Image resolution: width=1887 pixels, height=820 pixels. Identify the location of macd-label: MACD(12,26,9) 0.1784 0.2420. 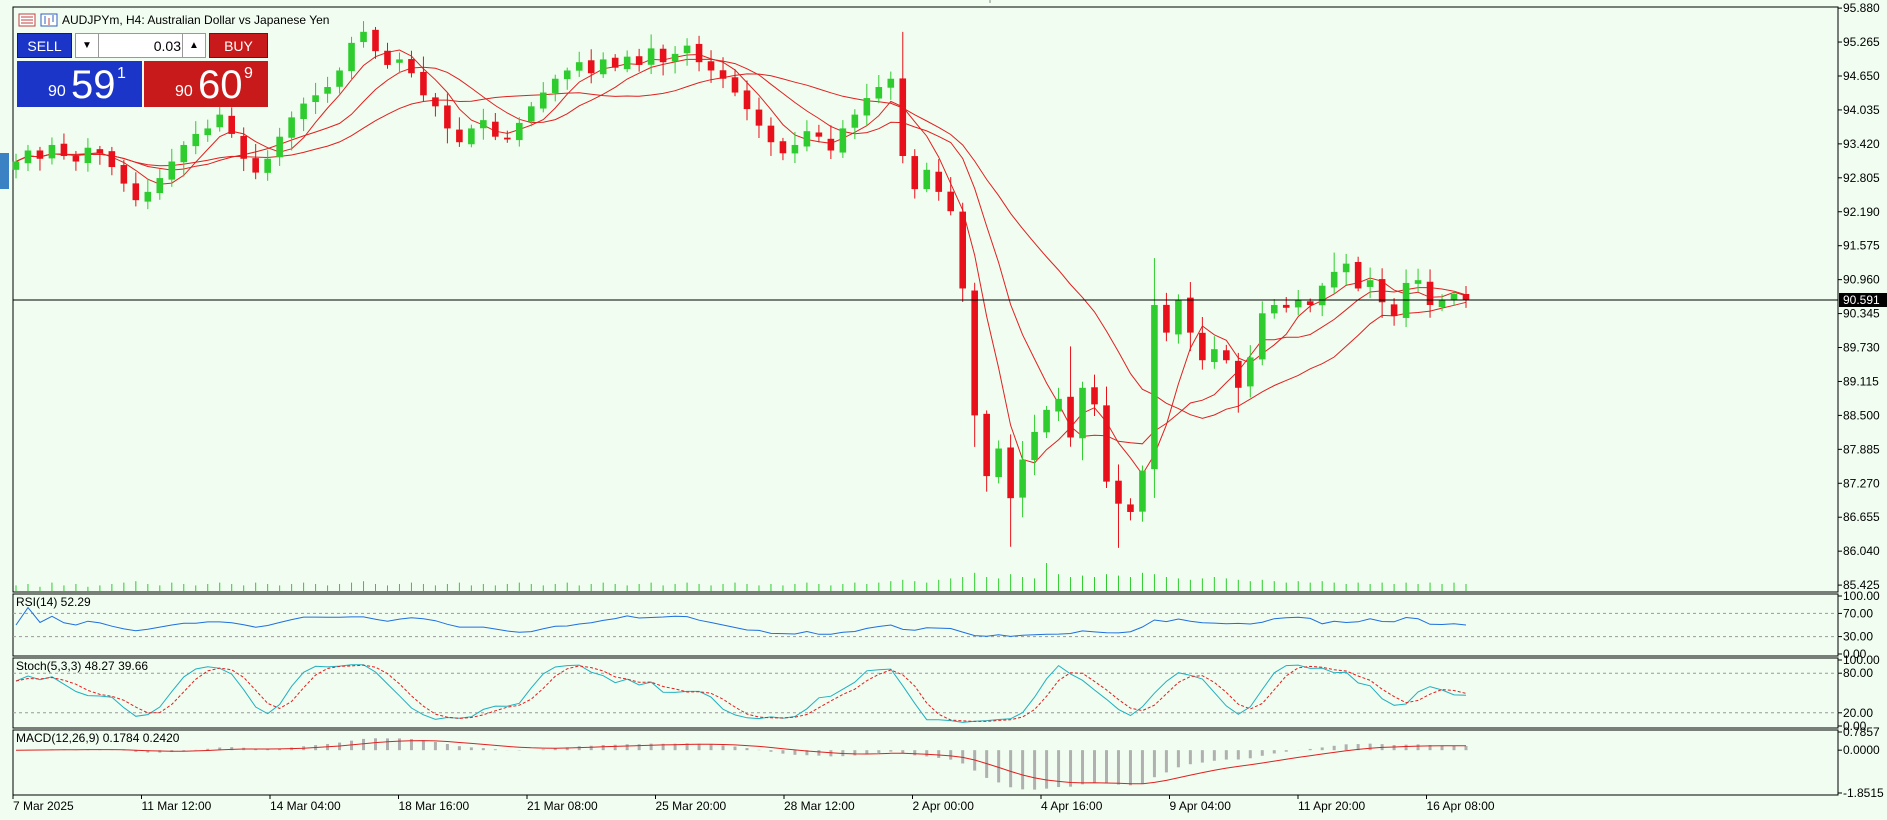
(98, 738).